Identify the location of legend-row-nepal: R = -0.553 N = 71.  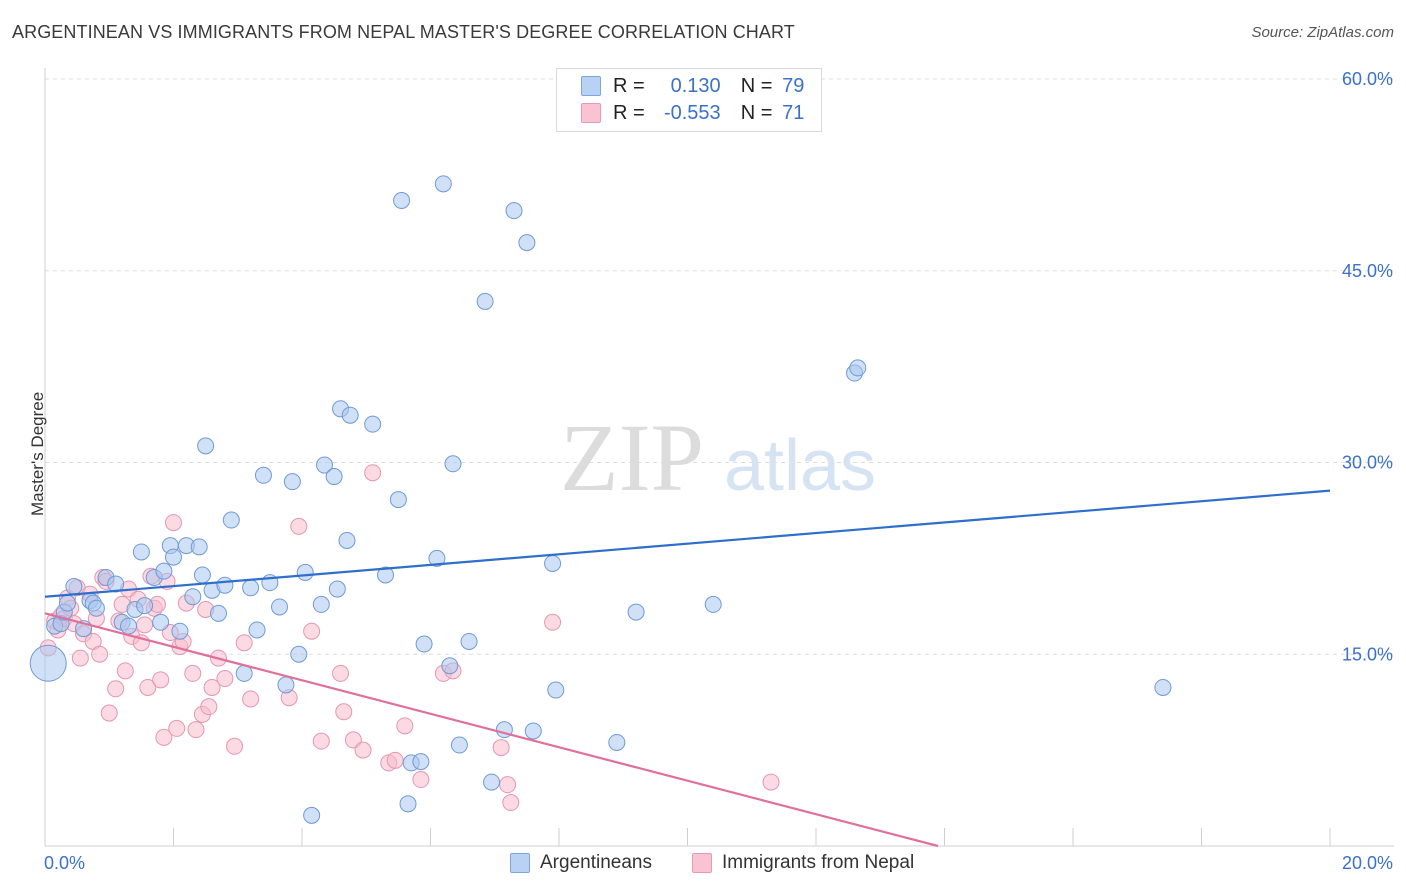
(692, 113).